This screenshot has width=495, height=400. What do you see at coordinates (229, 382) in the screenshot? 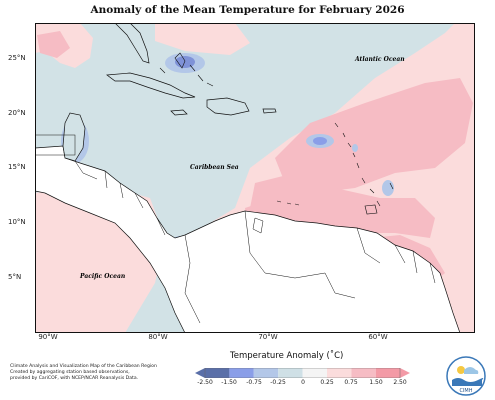
I see `colorbar-tick-label: -1.50` at bounding box center [229, 382].